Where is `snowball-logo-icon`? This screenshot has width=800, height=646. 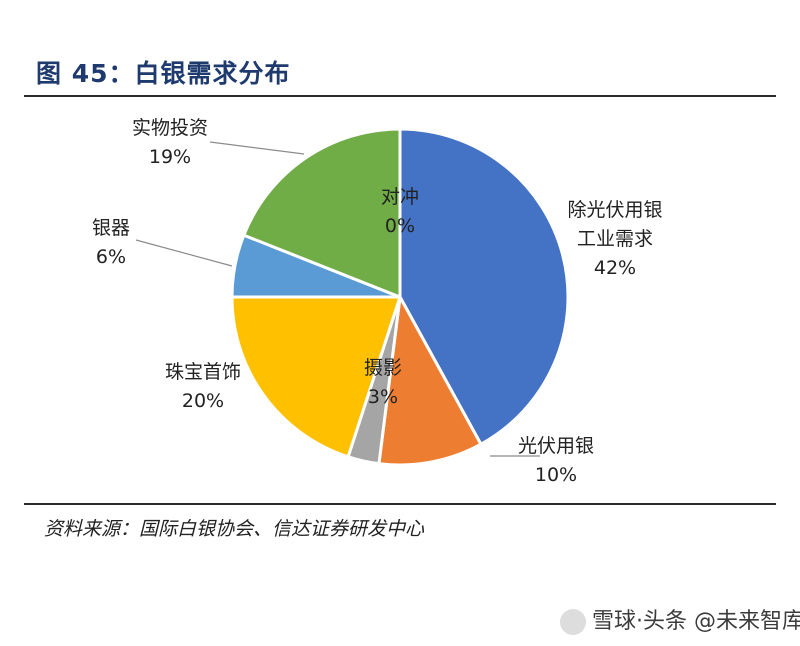
snowball-logo-icon is located at coordinates (573, 622).